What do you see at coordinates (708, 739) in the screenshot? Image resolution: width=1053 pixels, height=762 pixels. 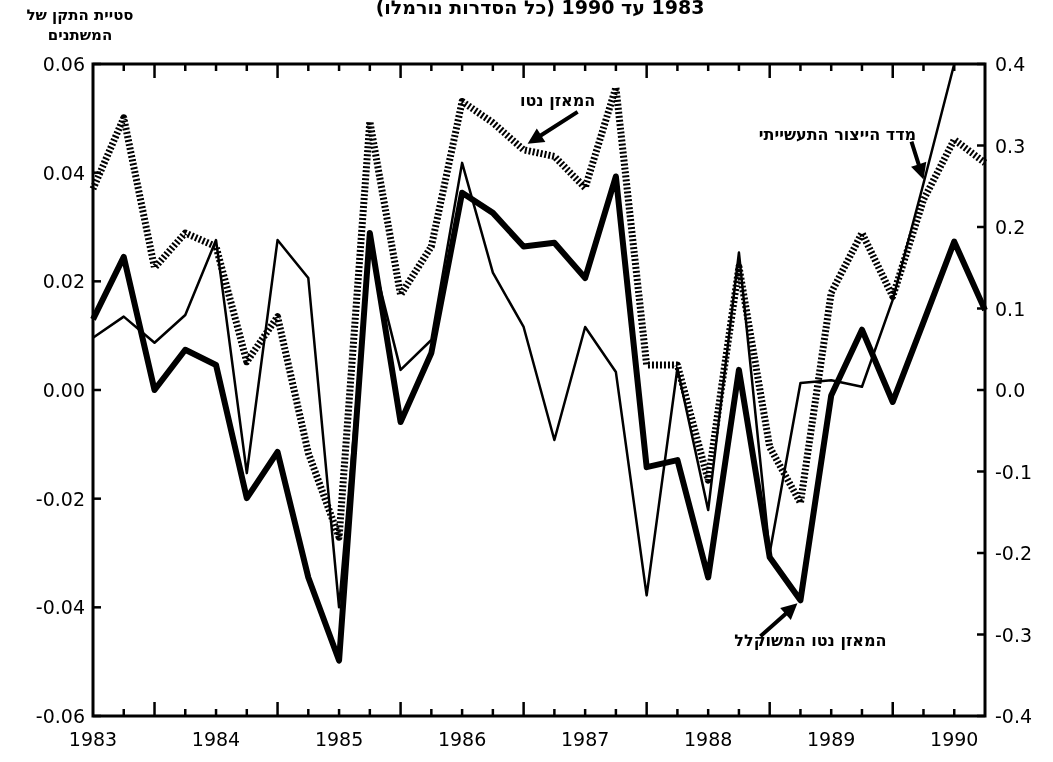 I see `x-tick-label: 1988` at bounding box center [708, 739].